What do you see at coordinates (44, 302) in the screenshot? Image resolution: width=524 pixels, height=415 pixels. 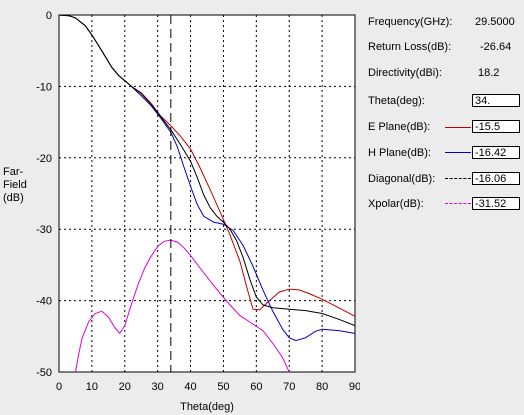 I see `y-tick-label: -40` at bounding box center [44, 302].